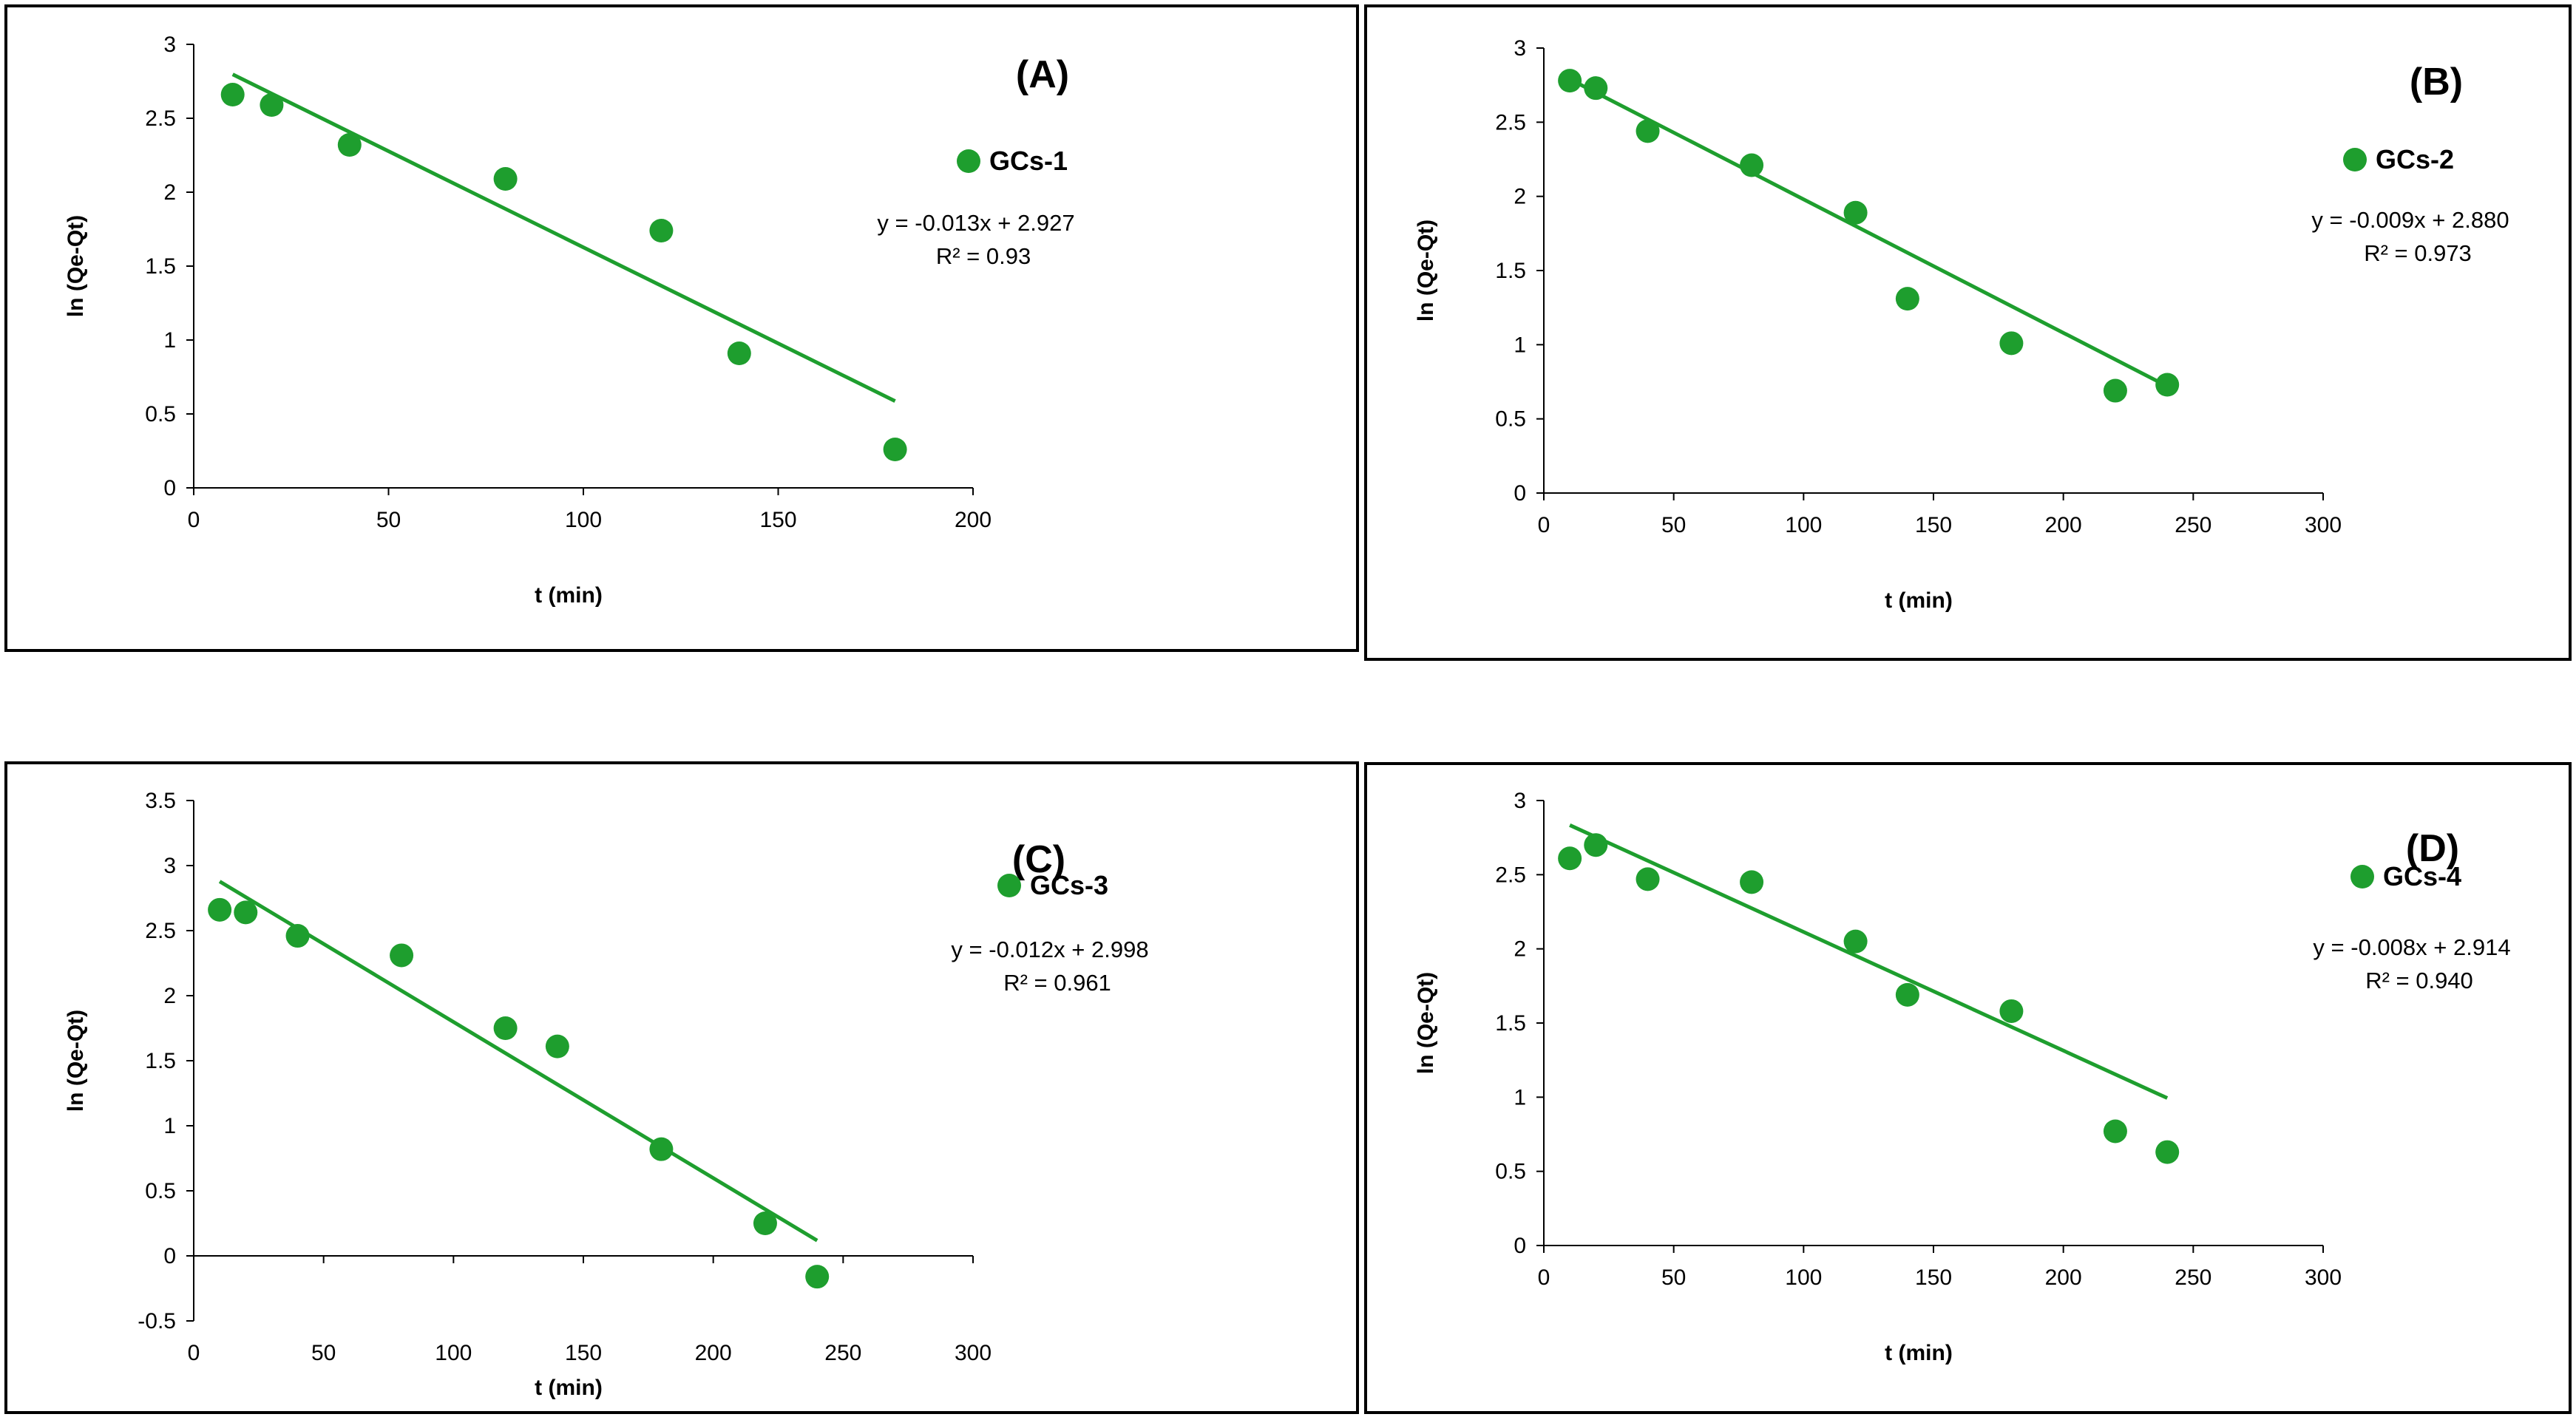 The width and height of the screenshot is (2576, 1417). I want to click on trendline-equation: y = -0.012x + 2.998, so click(1049, 950).